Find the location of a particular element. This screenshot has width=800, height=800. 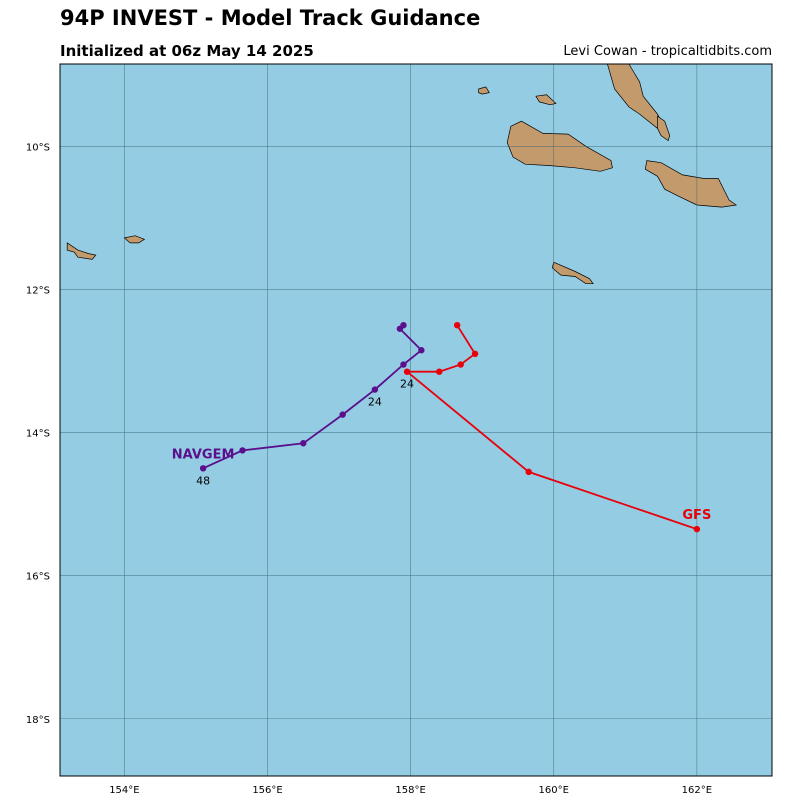

island-savo is located at coordinates (546, 100).